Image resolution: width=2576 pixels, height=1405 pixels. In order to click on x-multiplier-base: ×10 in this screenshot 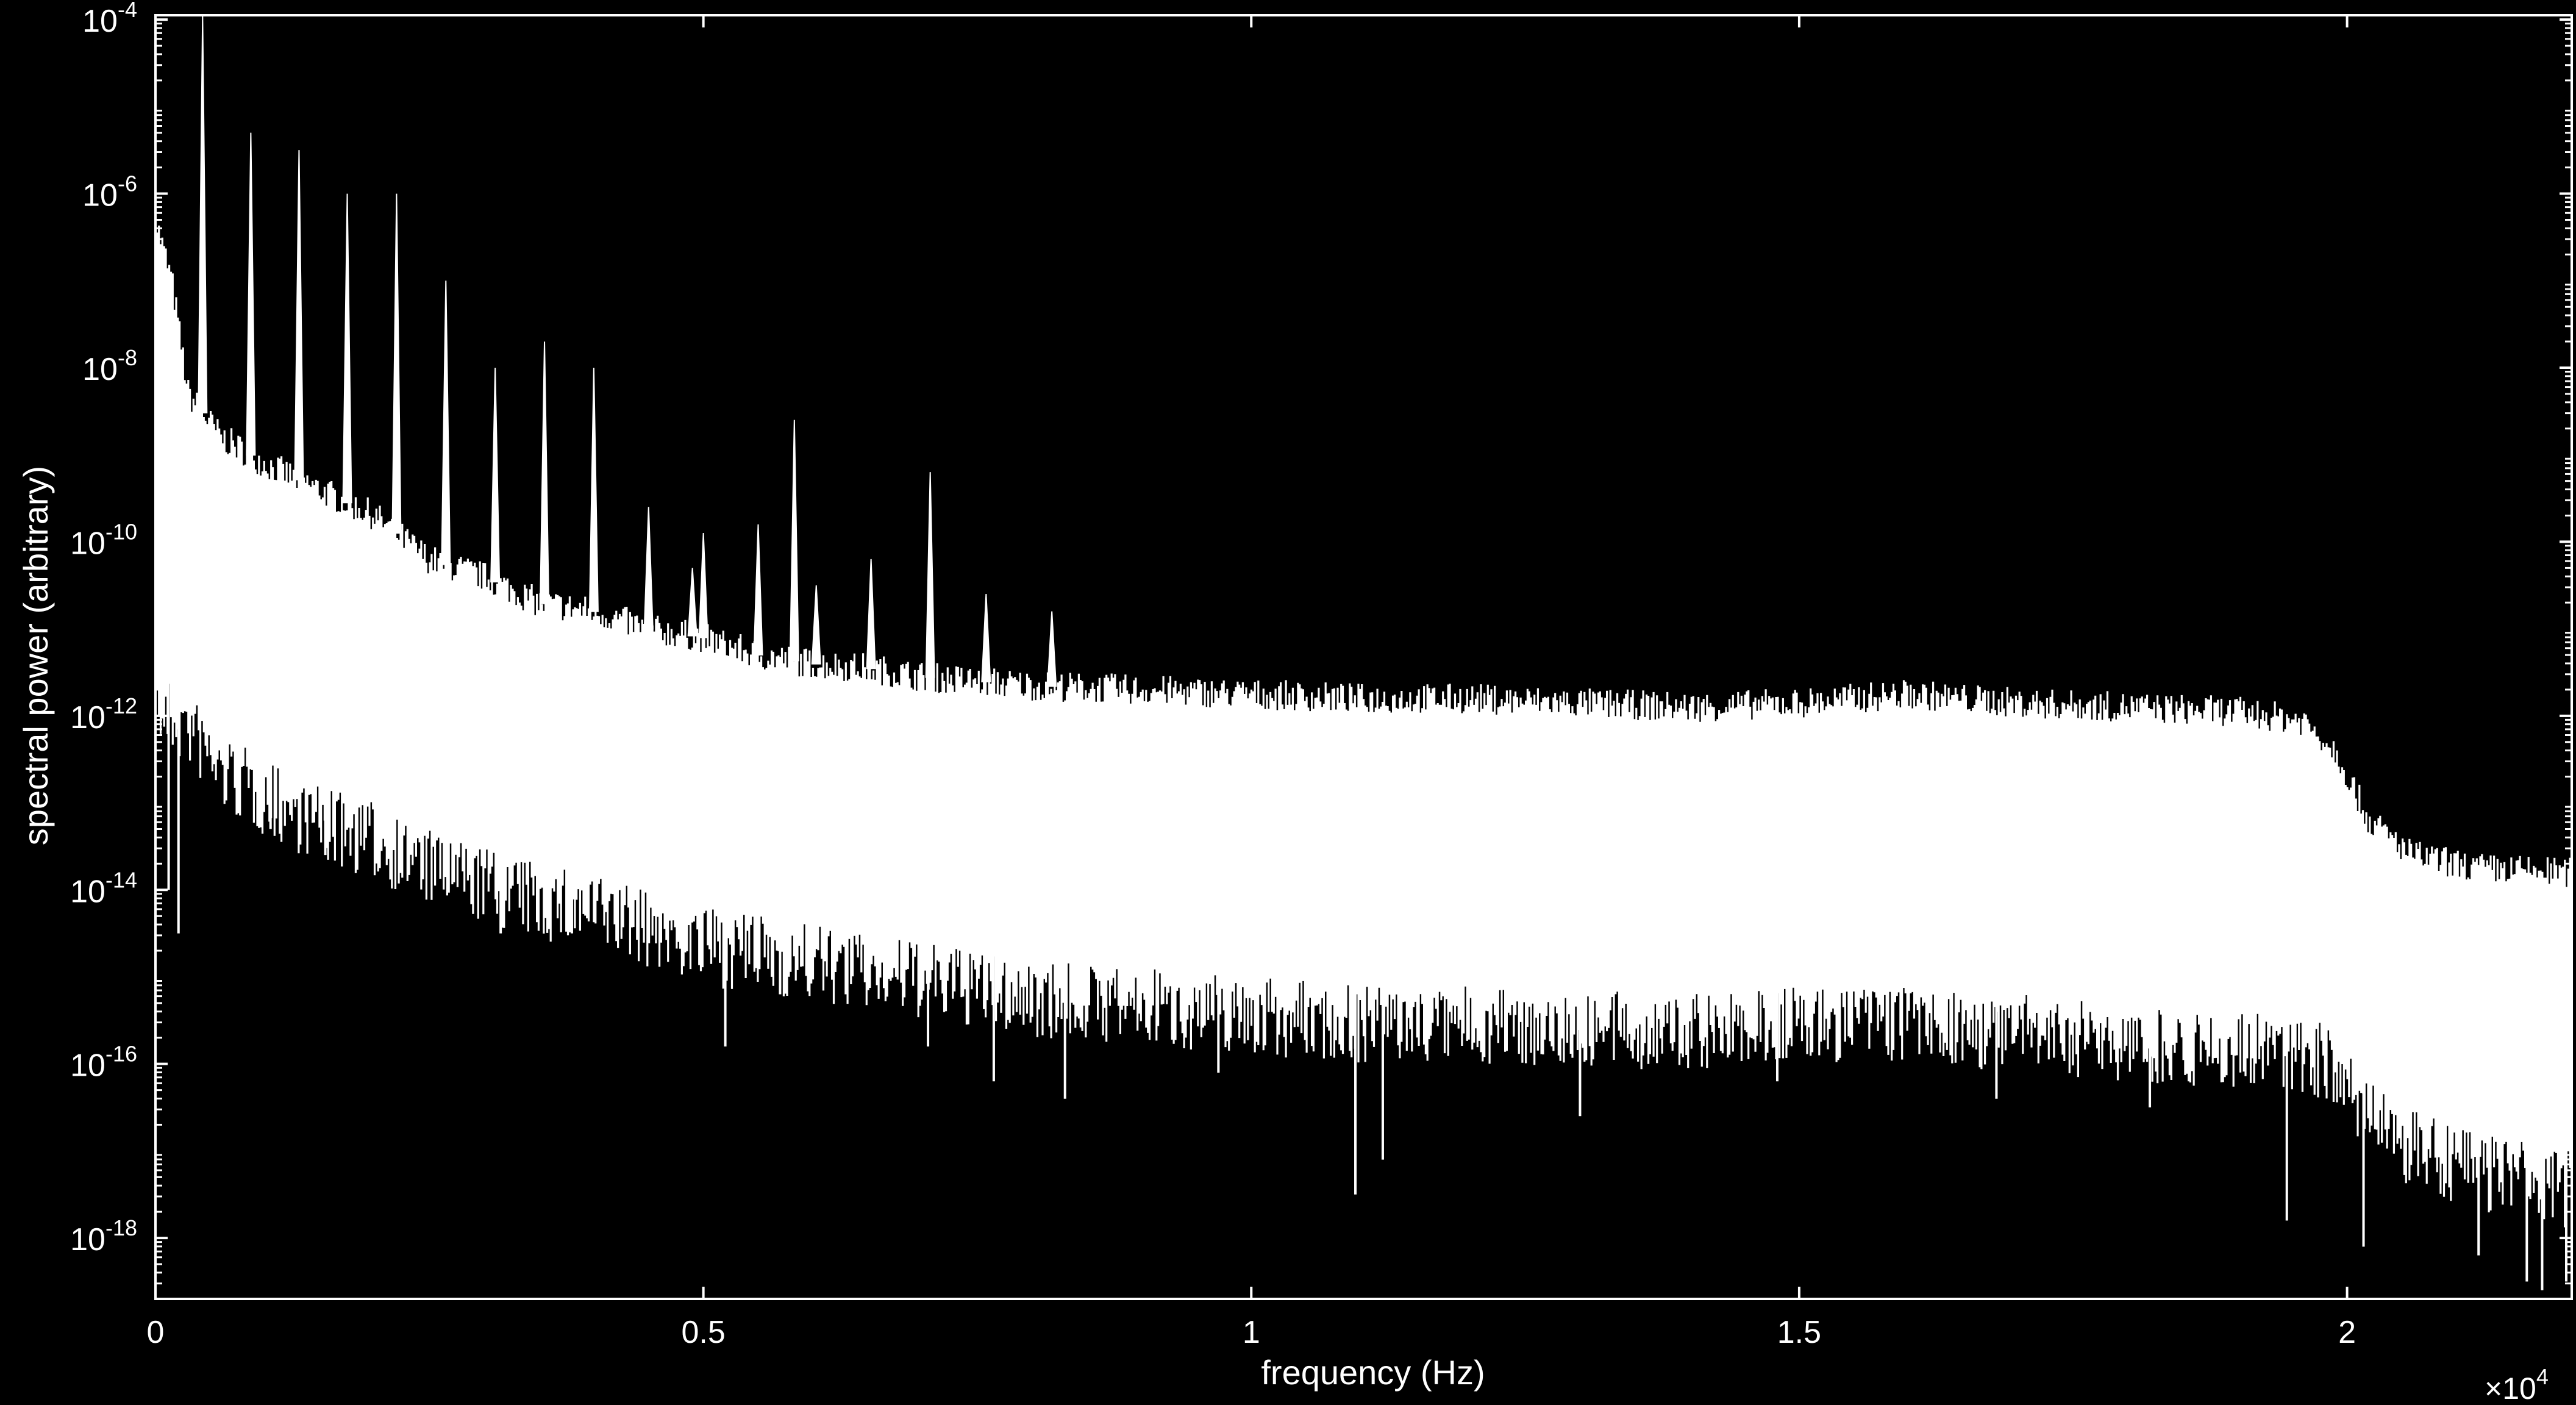, I will do `click(2510, 1388)`.